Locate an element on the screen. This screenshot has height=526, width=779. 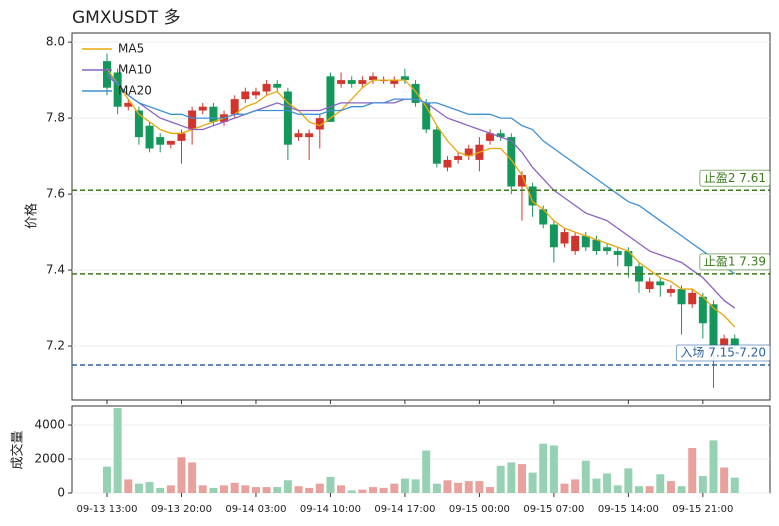
x-tick-label: 09-14 03:00 is located at coordinates (255, 509).